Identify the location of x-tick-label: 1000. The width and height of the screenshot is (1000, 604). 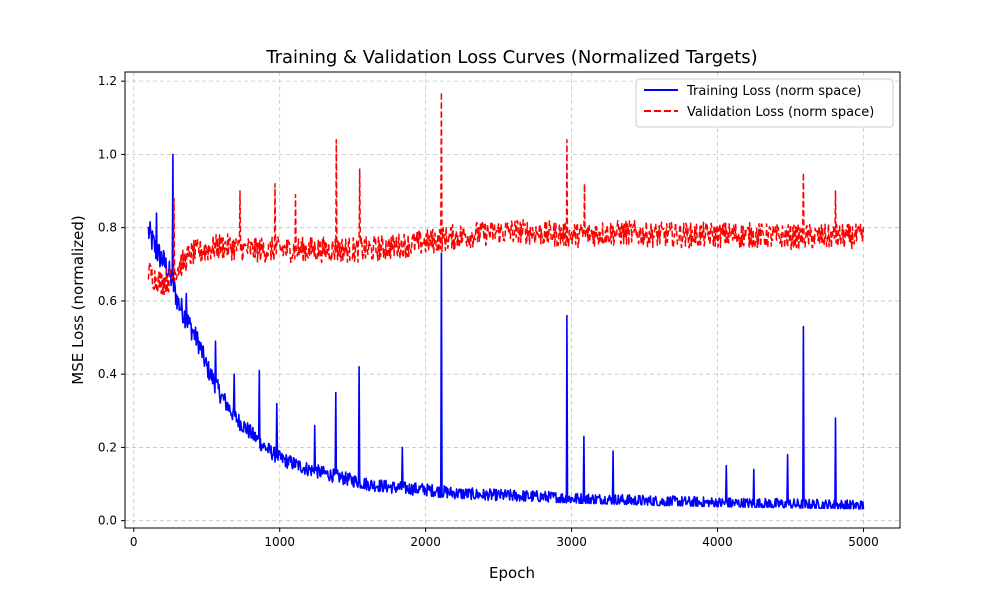
(279, 542).